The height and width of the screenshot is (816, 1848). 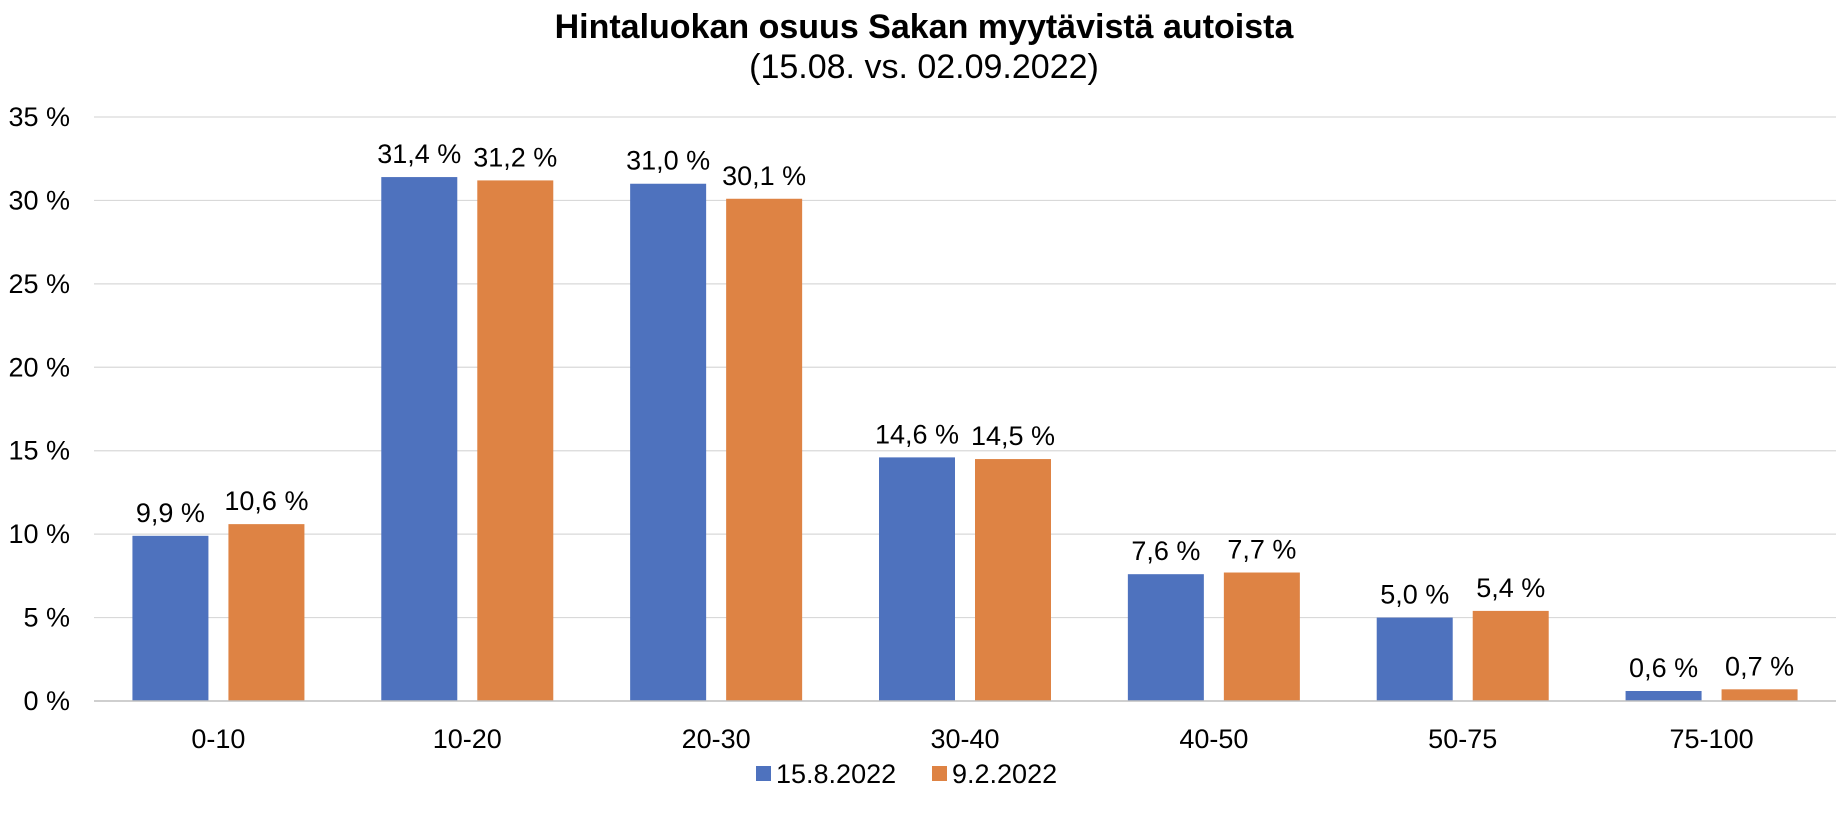 I want to click on data-label: 31,2 %, so click(x=515, y=157).